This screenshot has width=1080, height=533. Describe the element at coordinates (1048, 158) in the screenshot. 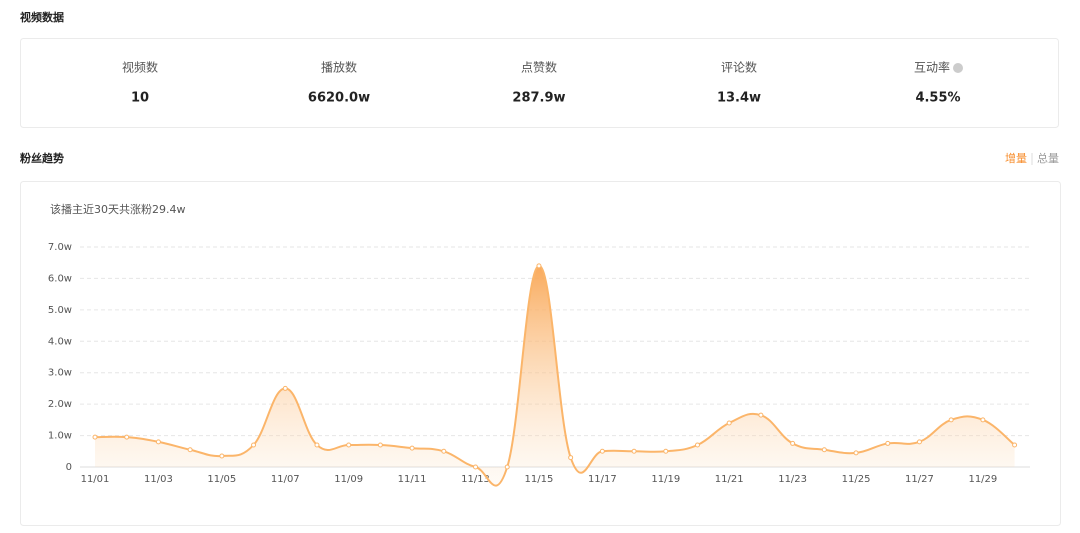

I see `toggle-total: 总量` at that location.